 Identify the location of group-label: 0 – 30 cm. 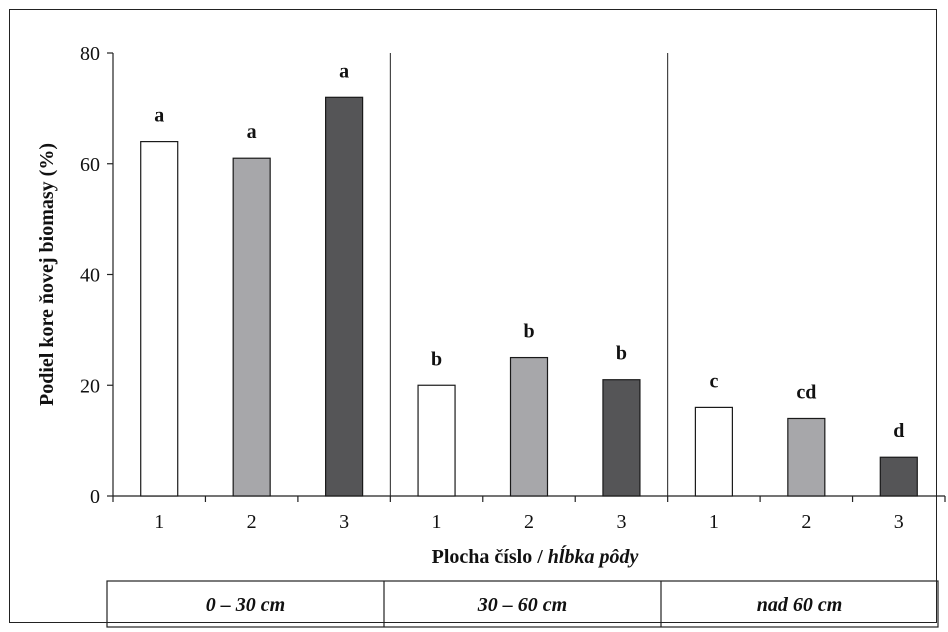
(245, 605).